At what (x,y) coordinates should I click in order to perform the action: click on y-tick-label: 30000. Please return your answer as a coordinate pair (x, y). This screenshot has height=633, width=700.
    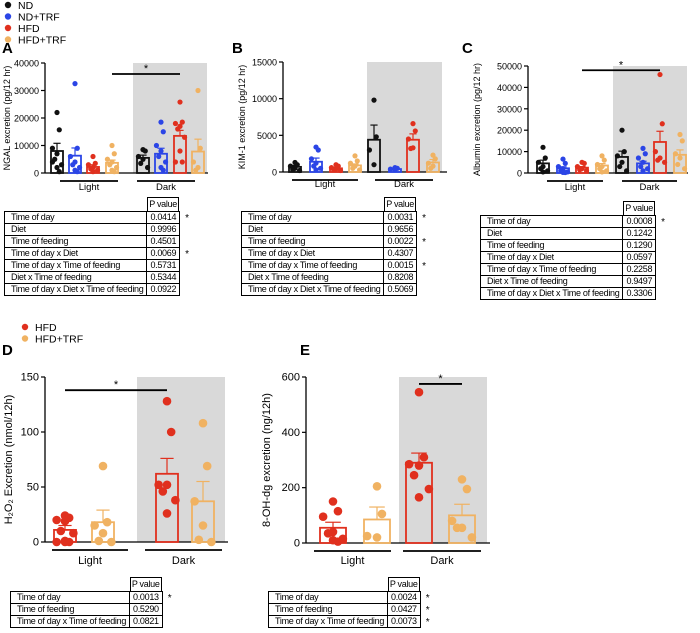
    Looking at the image, I should click on (26, 91).